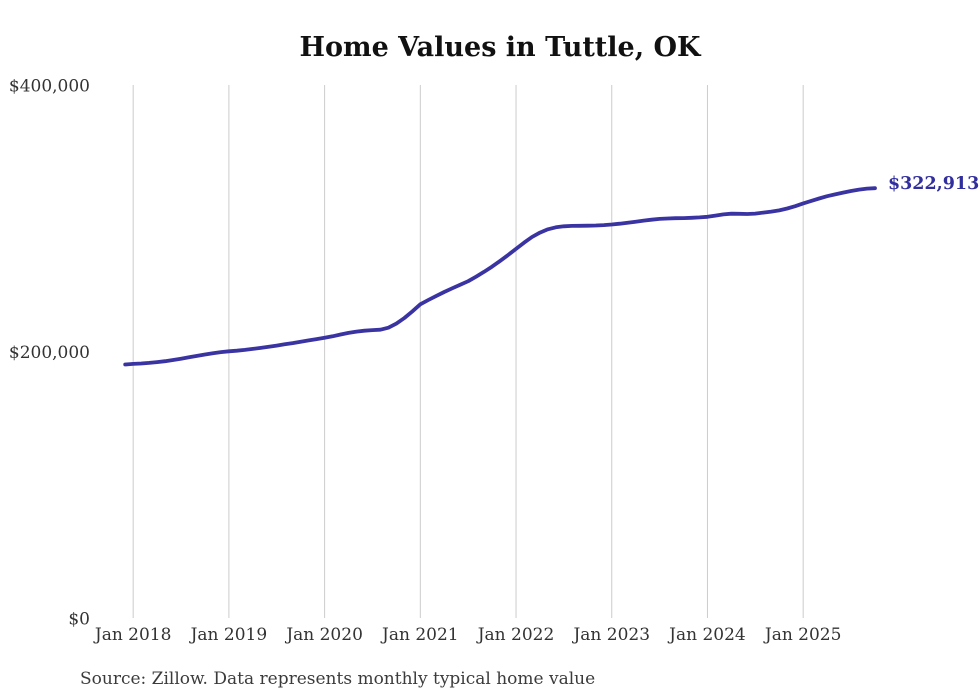 This screenshot has height=699, width=980. What do you see at coordinates (706, 635) in the screenshot?
I see `x-tick-label: Jan 2024` at bounding box center [706, 635].